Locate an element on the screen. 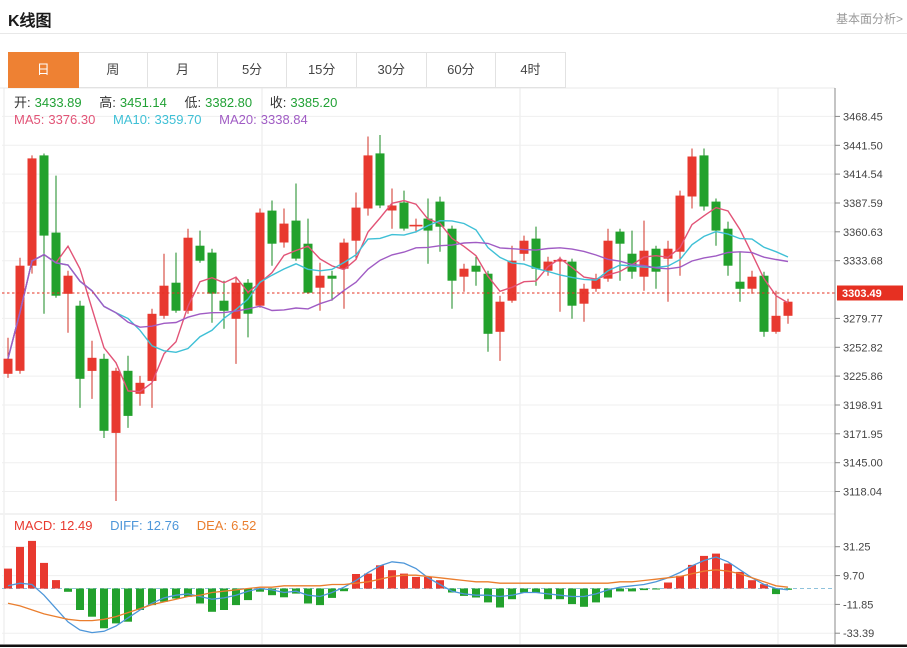 Image resolution: width=907 pixels, height=648 pixels. header: K线图 基本面分析> is located at coordinates (453, 17).